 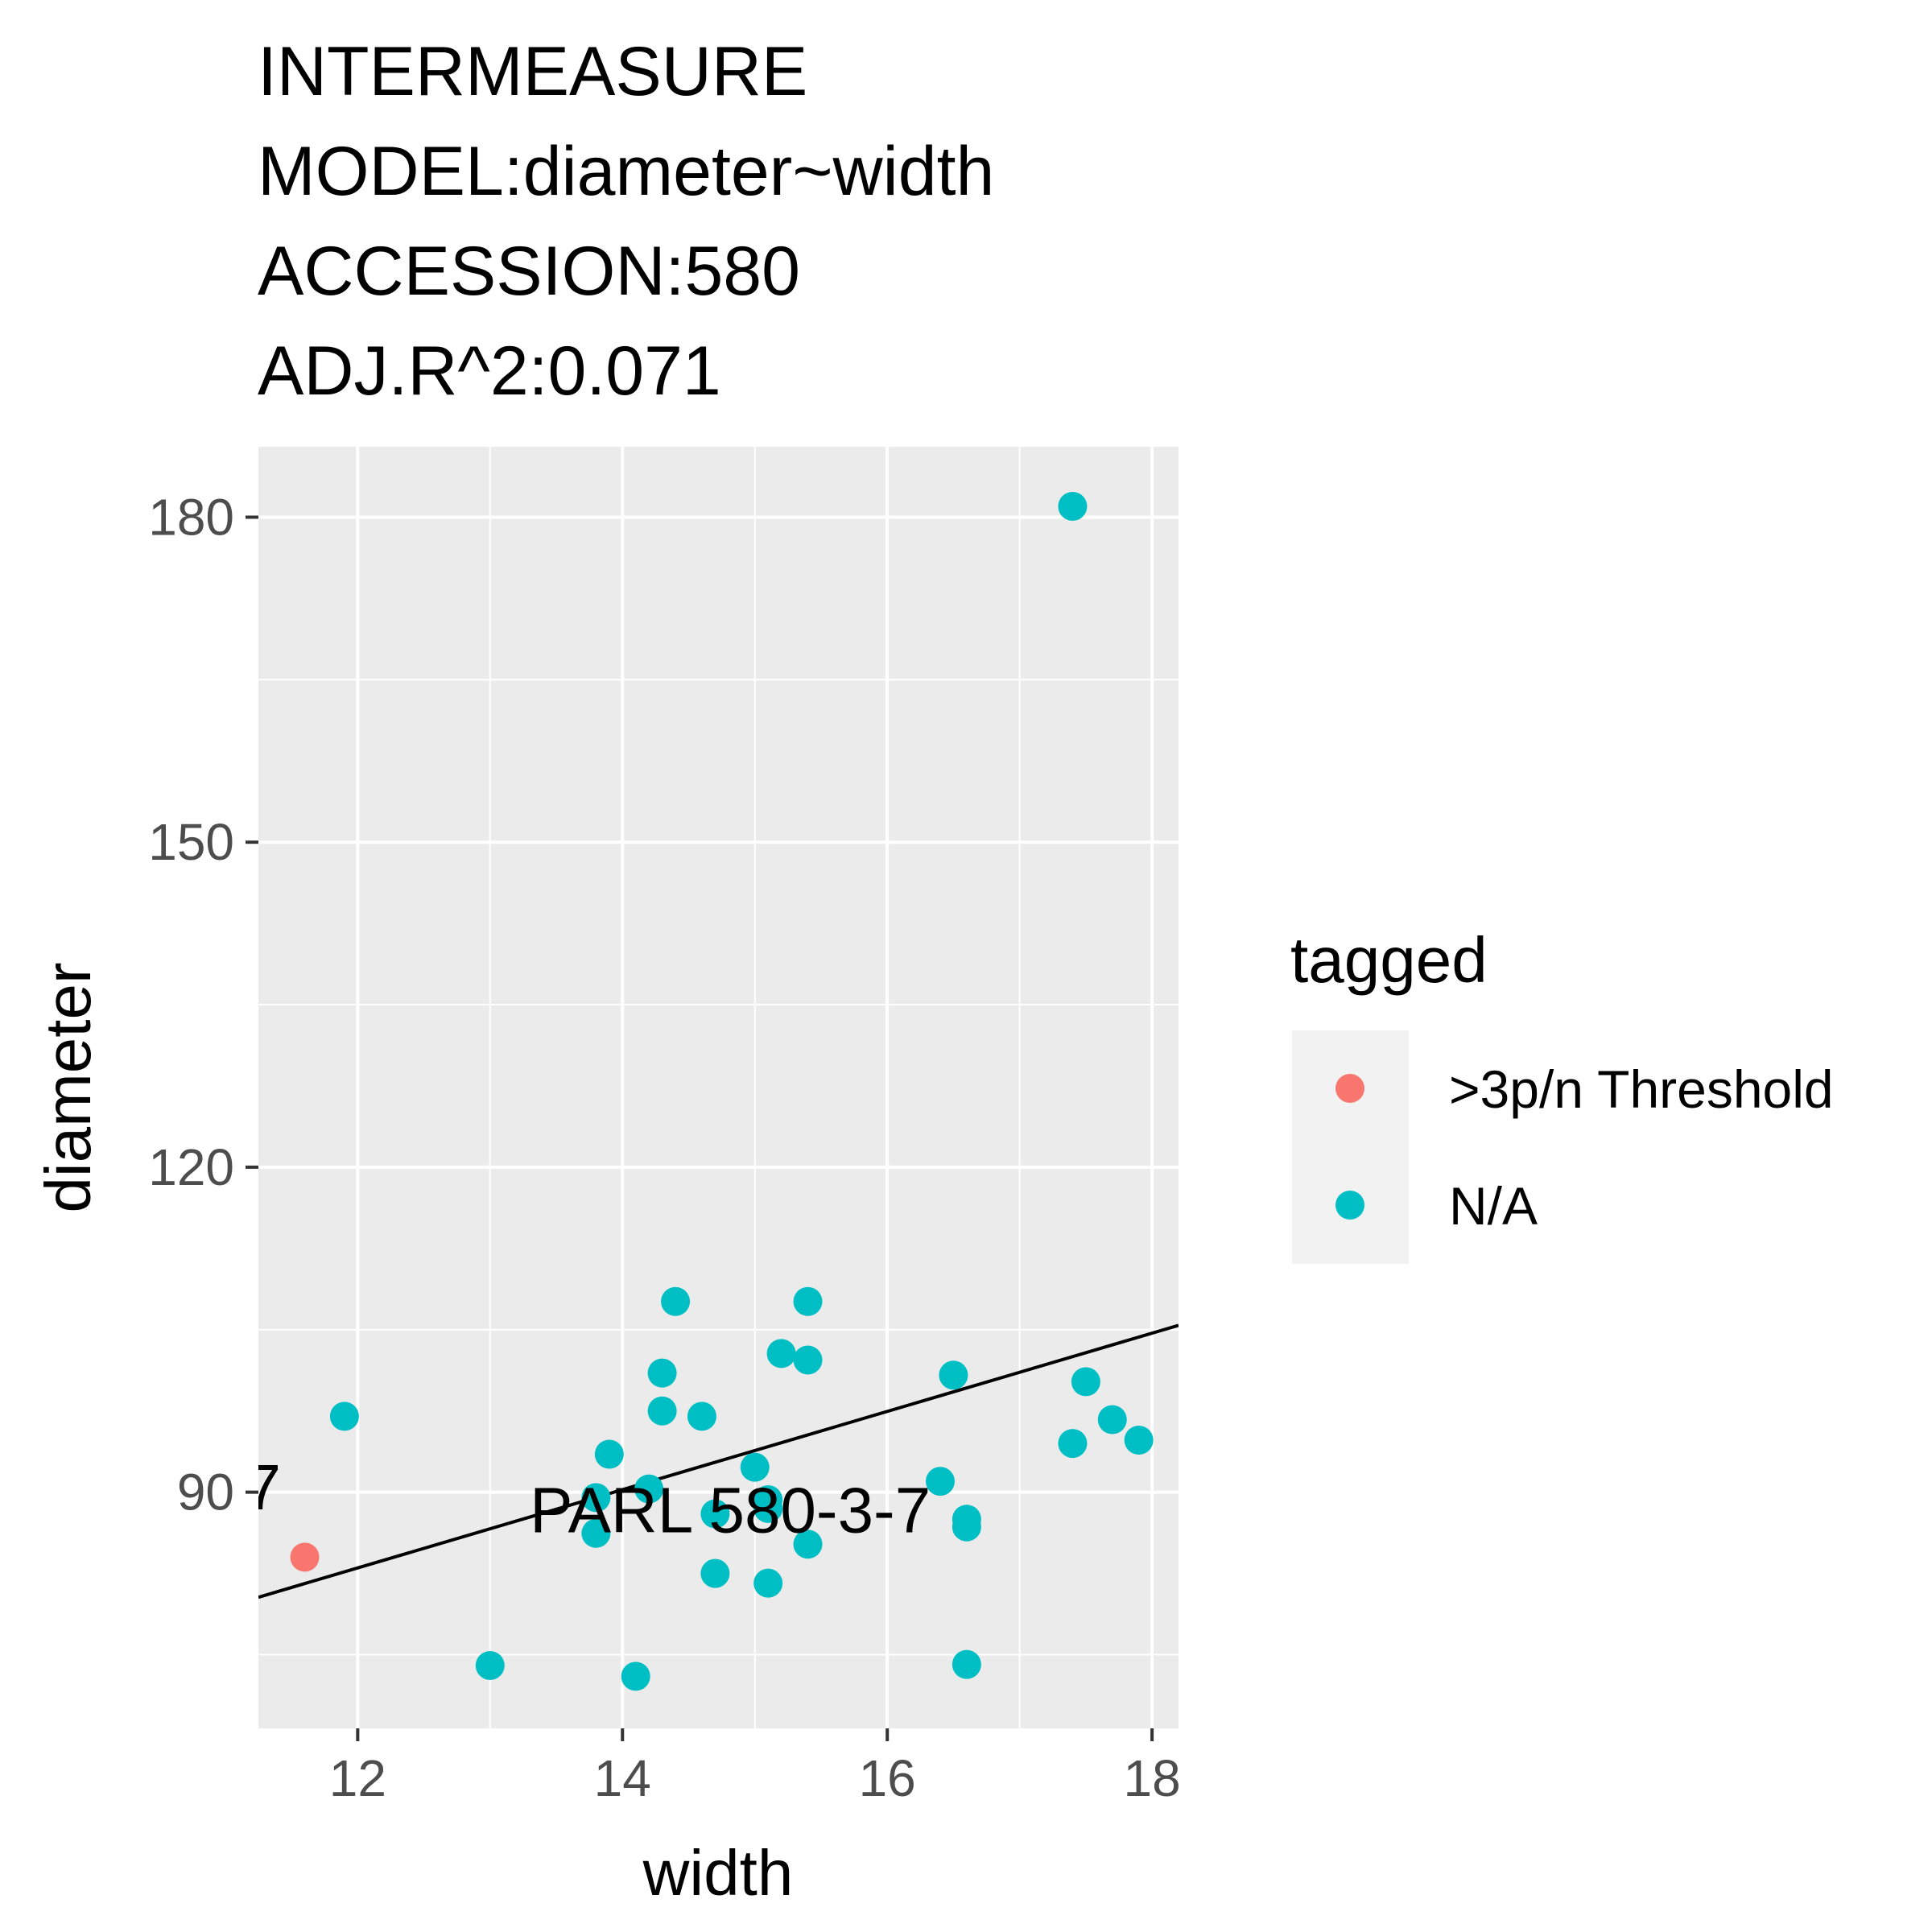 I want to click on x-axis: 12 14 16 18, so click(x=755, y=1768).